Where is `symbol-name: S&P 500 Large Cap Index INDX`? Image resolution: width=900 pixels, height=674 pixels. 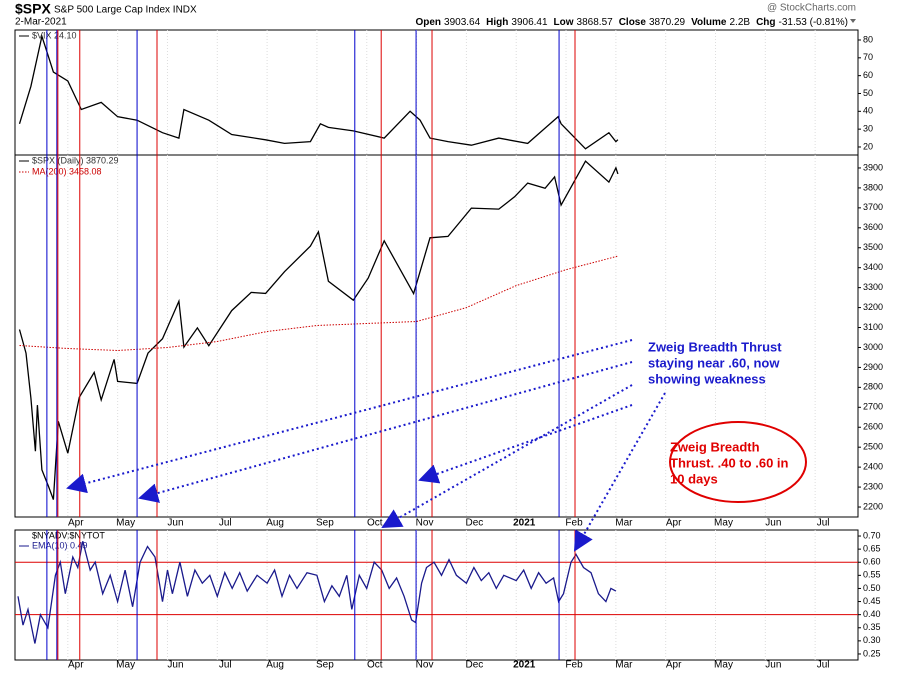
symbol-name: S&P 500 Large Cap Index INDX is located at coordinates (125, 10).